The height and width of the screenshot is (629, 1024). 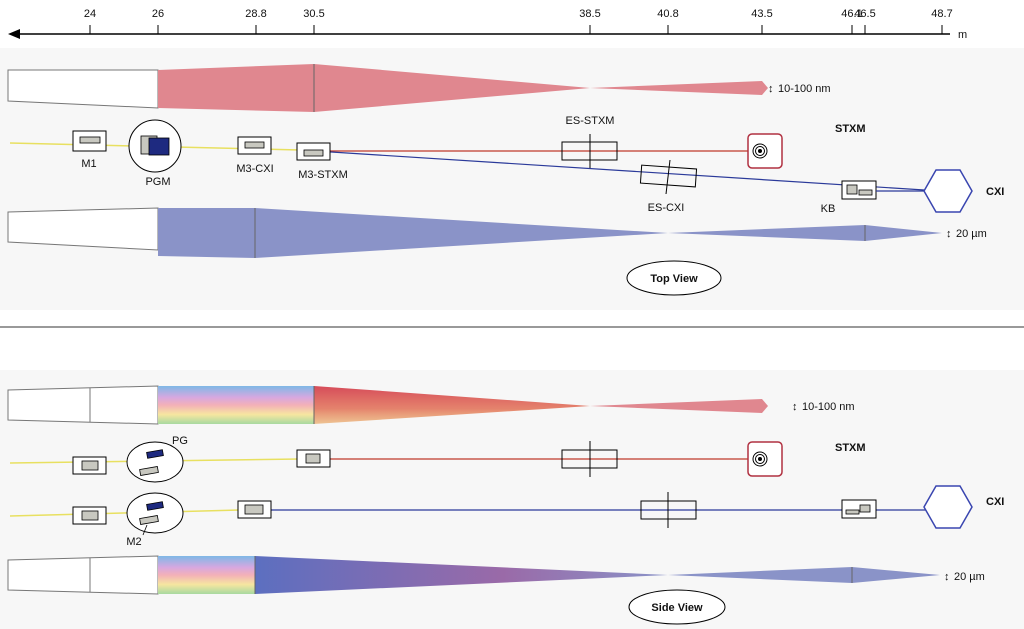 I want to click on axis-tick-label: 24, so click(x=90, y=14).